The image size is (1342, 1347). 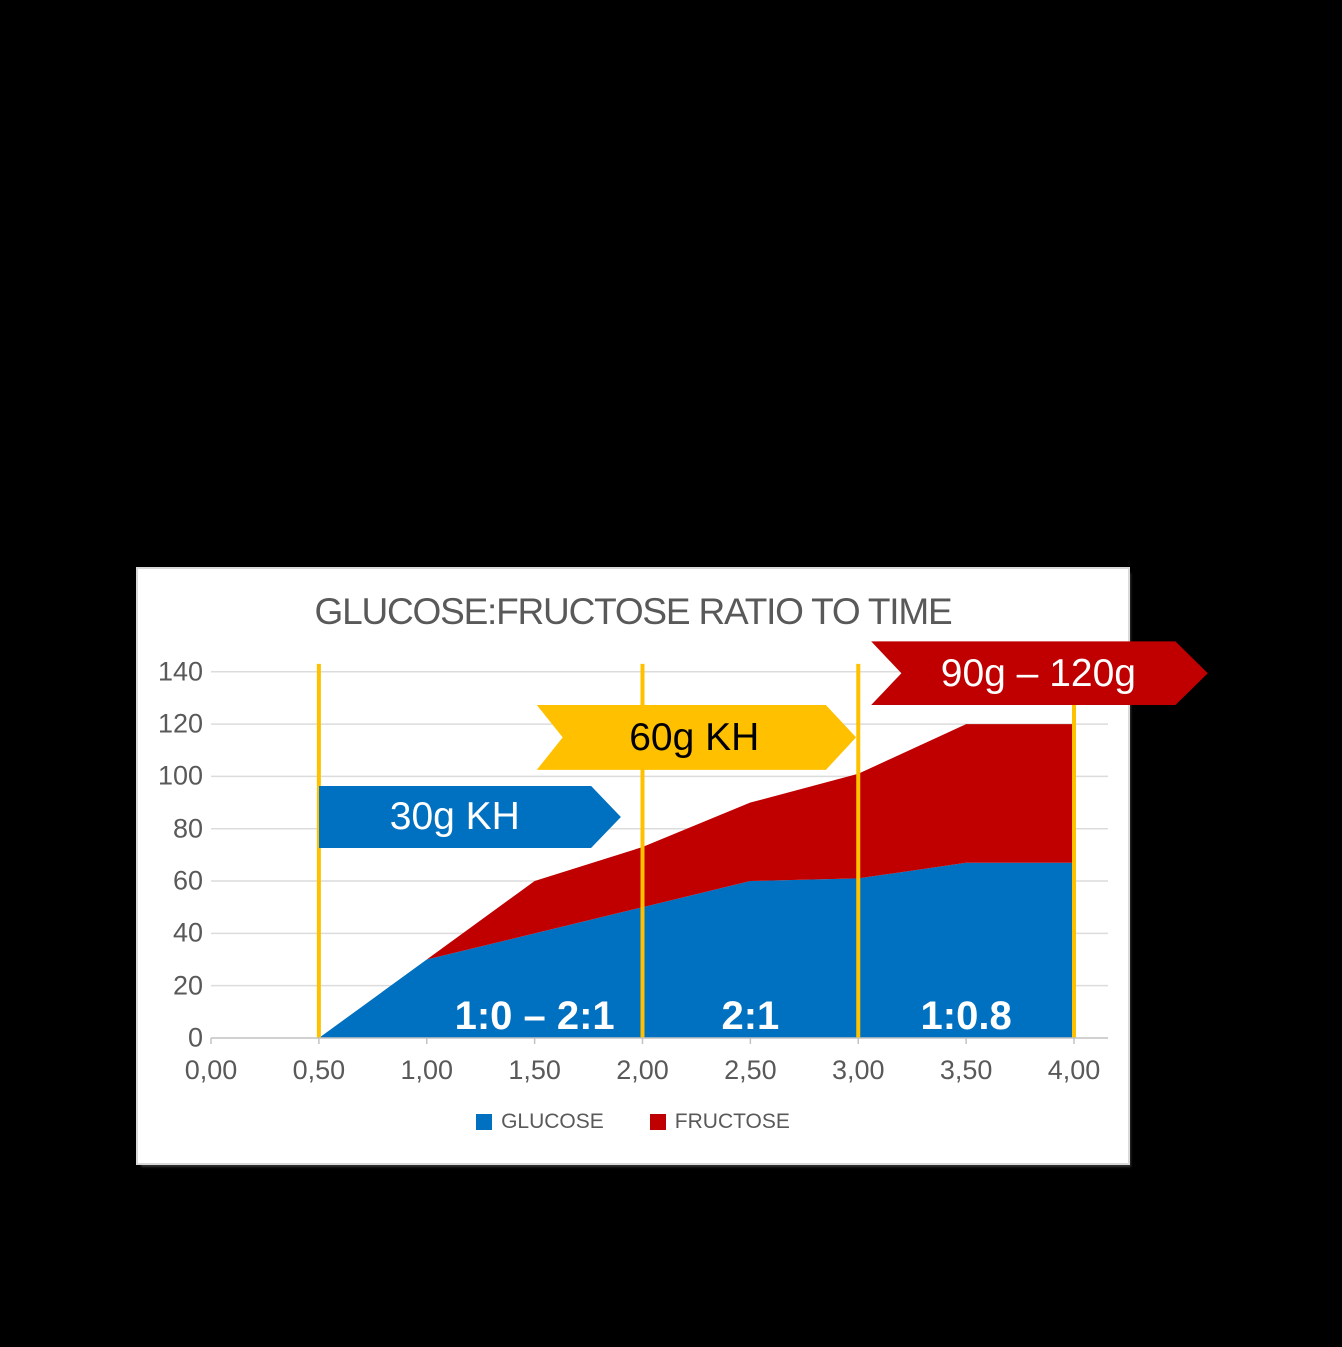 I want to click on glucose-legend-label: GLUCOSE, so click(x=552, y=1121).